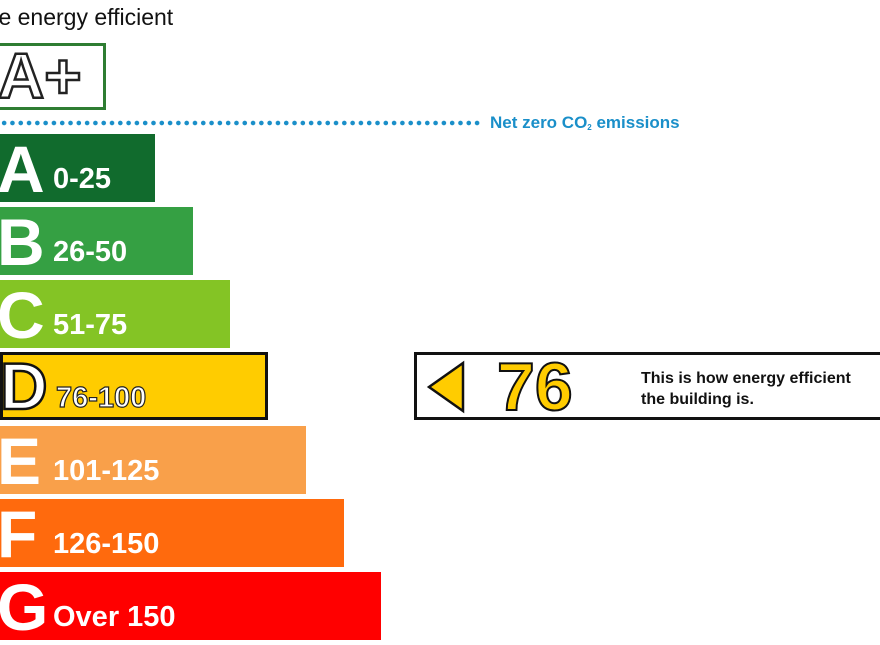 Image resolution: width=880 pixels, height=645 pixels. What do you see at coordinates (697, 399) in the screenshot?
I see `description-line-2: the building is.` at bounding box center [697, 399].